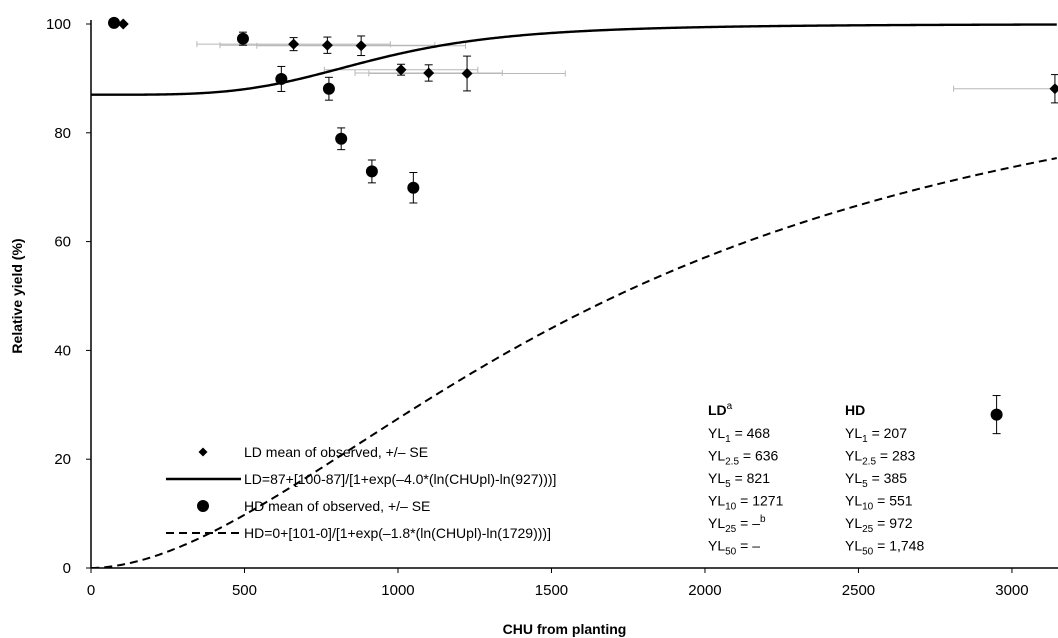 The width and height of the screenshot is (1058, 638). What do you see at coordinates (884, 548) in the screenshot?
I see `yl-row: YL50 = 1,748` at bounding box center [884, 548].